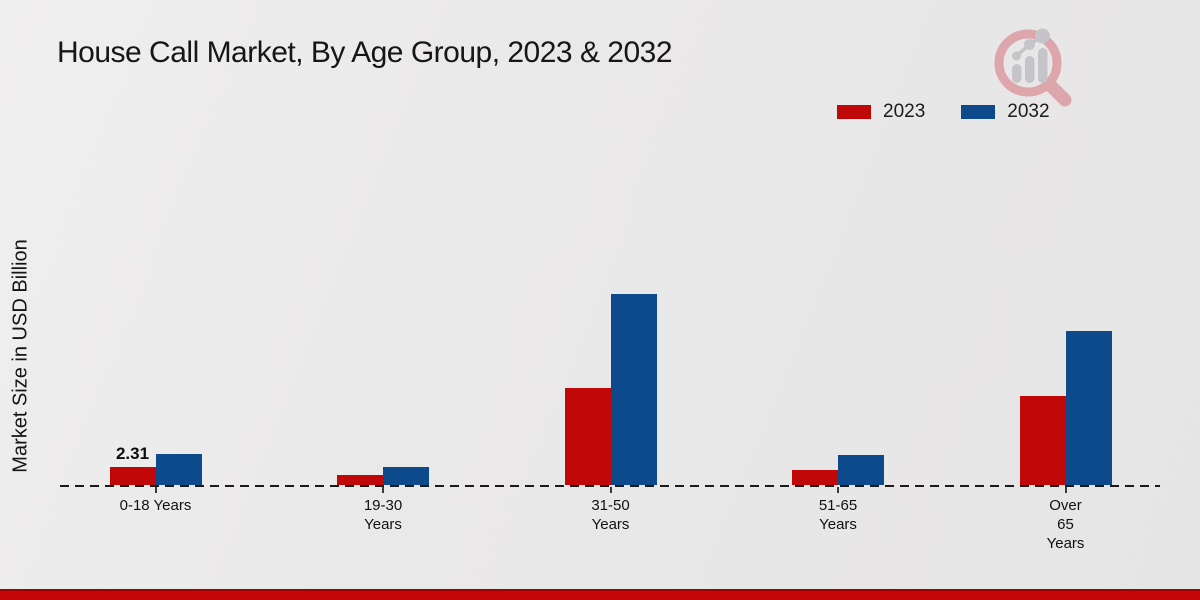  Describe the element at coordinates (132, 475) in the screenshot. I see `bar-2023-0-18-years` at that location.